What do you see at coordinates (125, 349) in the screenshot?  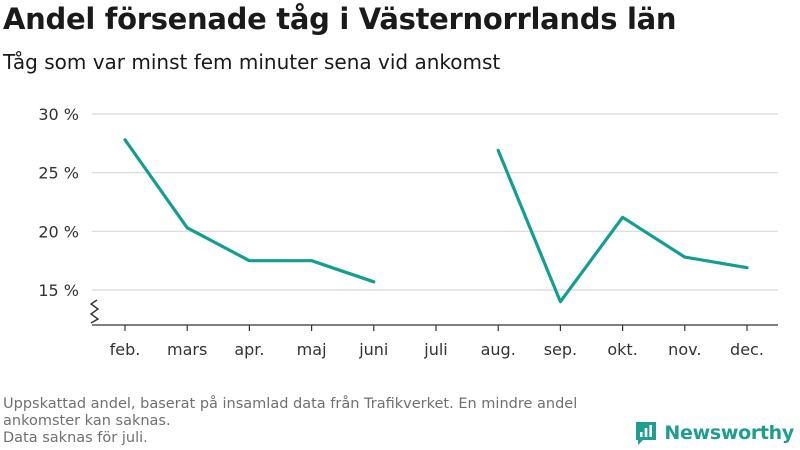 I see `x-tick-label: feb.` at bounding box center [125, 349].